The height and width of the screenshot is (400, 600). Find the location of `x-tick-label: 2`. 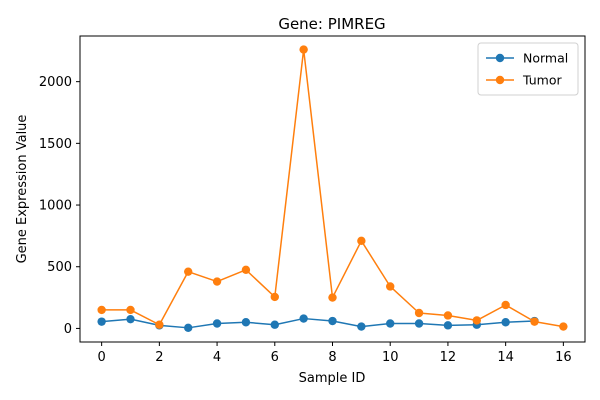

x-tick-label: 2 is located at coordinates (159, 357).